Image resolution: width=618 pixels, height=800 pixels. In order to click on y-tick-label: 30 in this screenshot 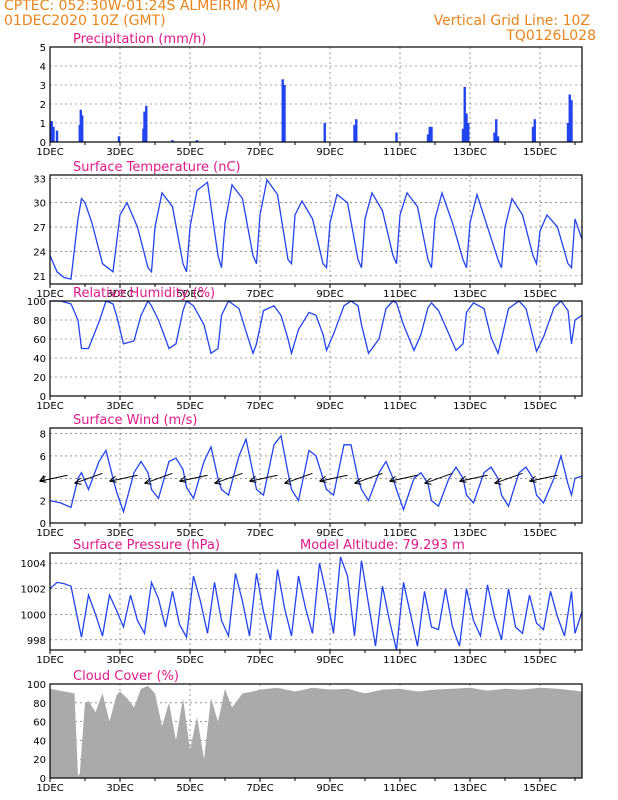, I will do `click(39, 204)`.